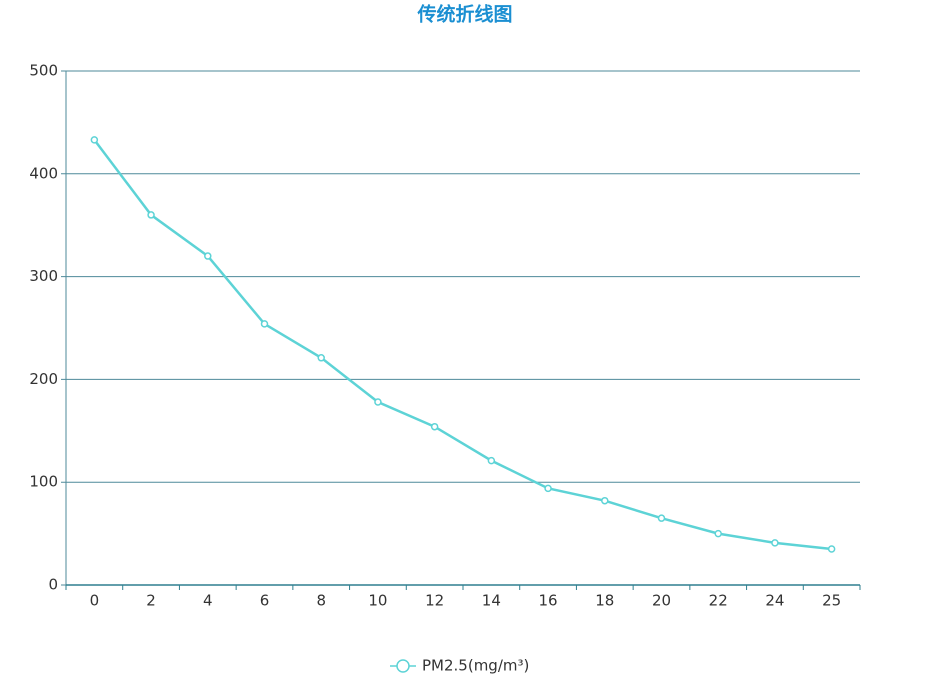 This screenshot has height=681, width=931. What do you see at coordinates (53, 585) in the screenshot?
I see `y-tick-label: 0` at bounding box center [53, 585].